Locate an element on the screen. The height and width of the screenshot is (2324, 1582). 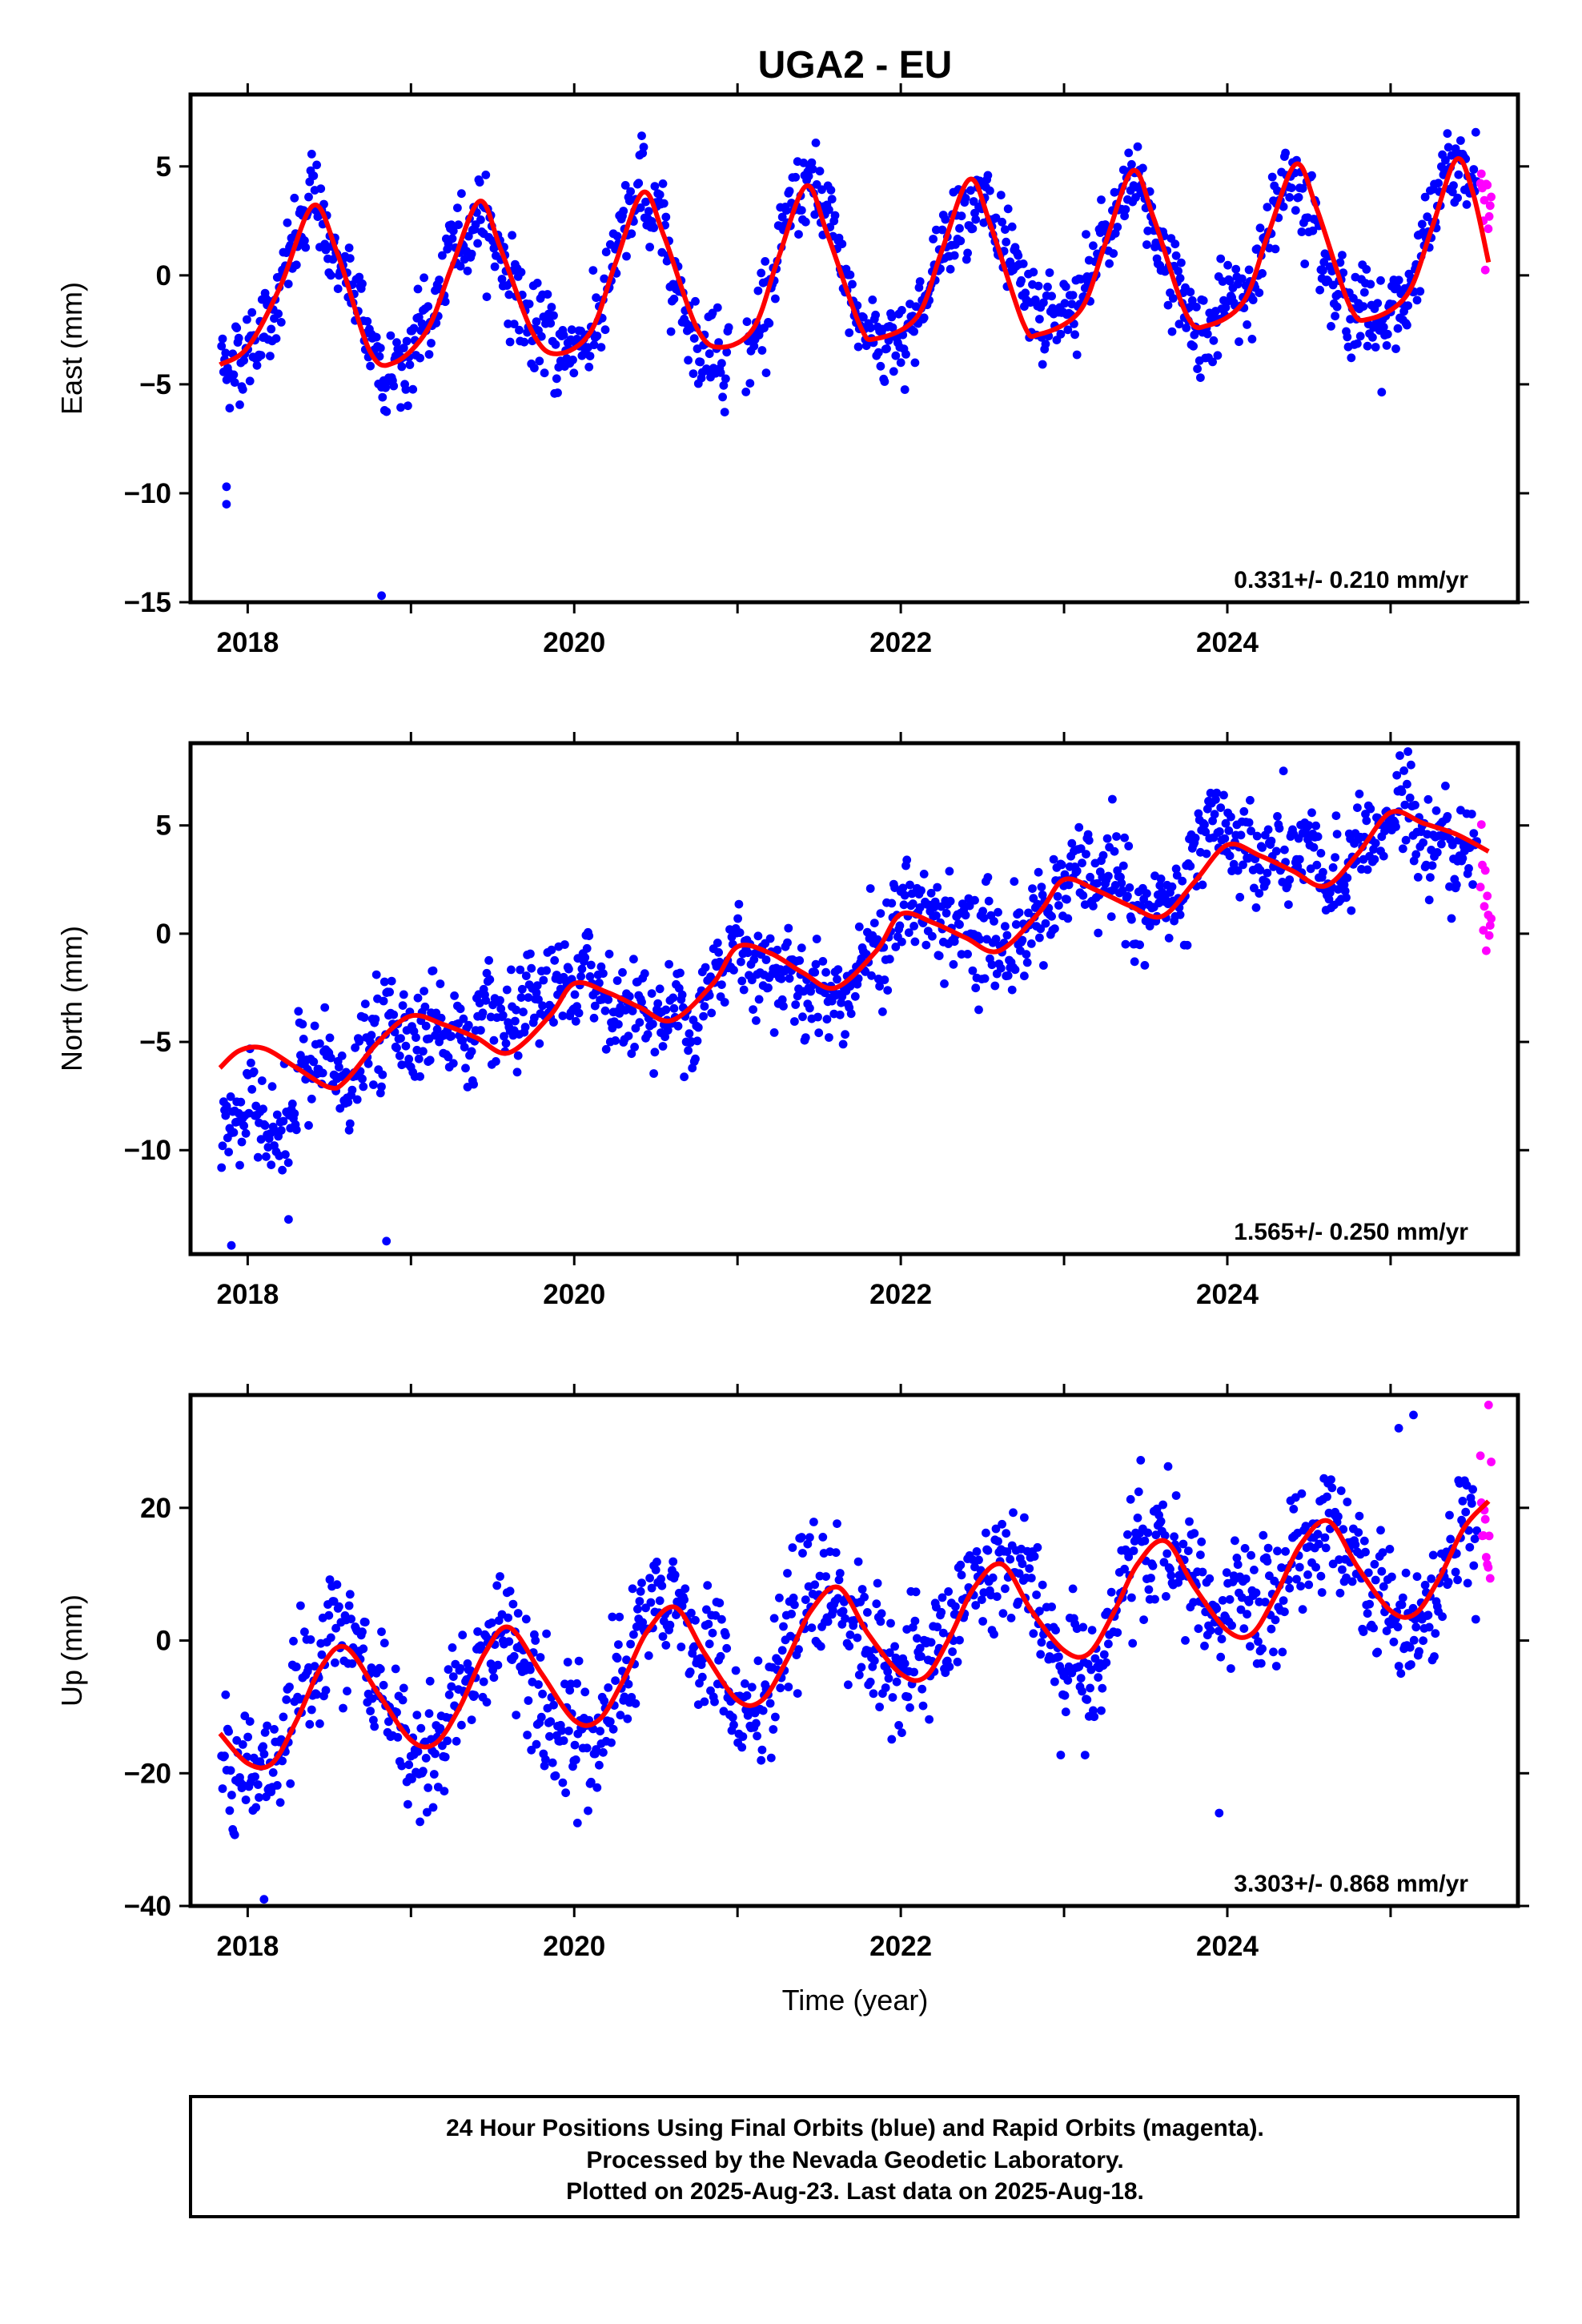
east-outlier-point is located at coordinates (382, 596).